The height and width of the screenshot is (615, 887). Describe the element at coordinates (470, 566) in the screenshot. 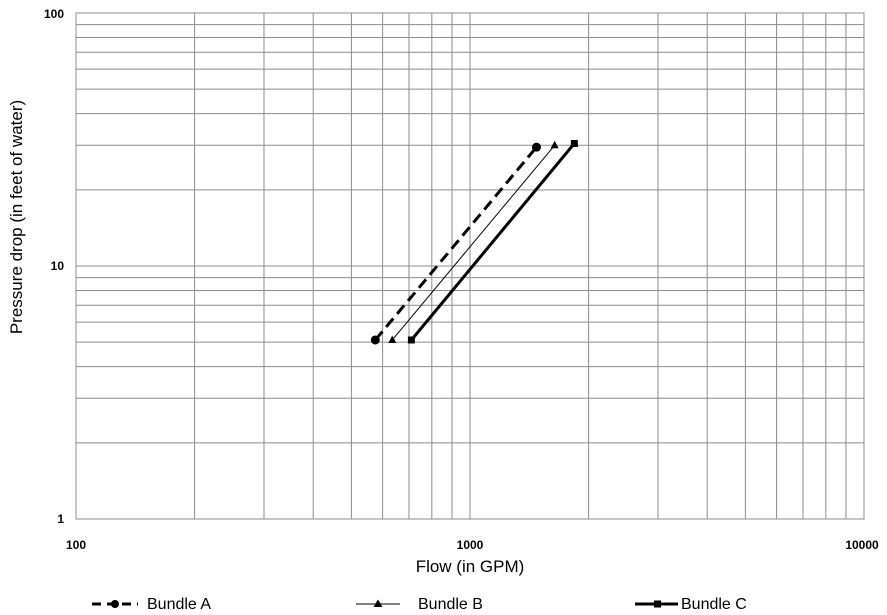

I see `x-axis-title: Flow (in GPM)` at that location.